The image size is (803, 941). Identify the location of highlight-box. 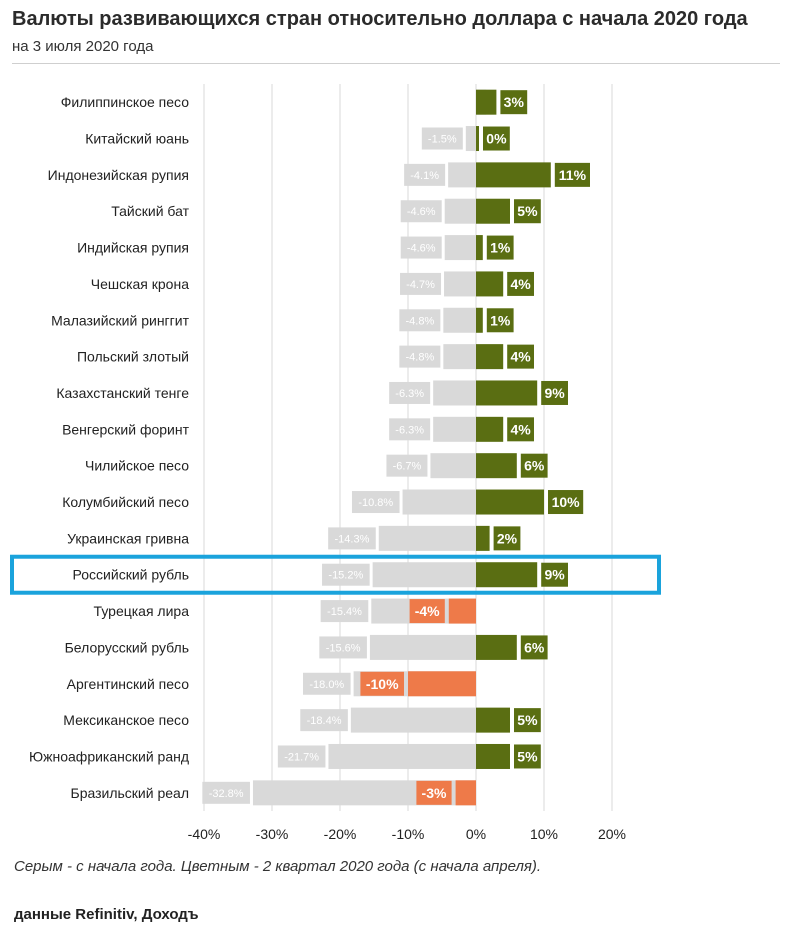
(335, 574).